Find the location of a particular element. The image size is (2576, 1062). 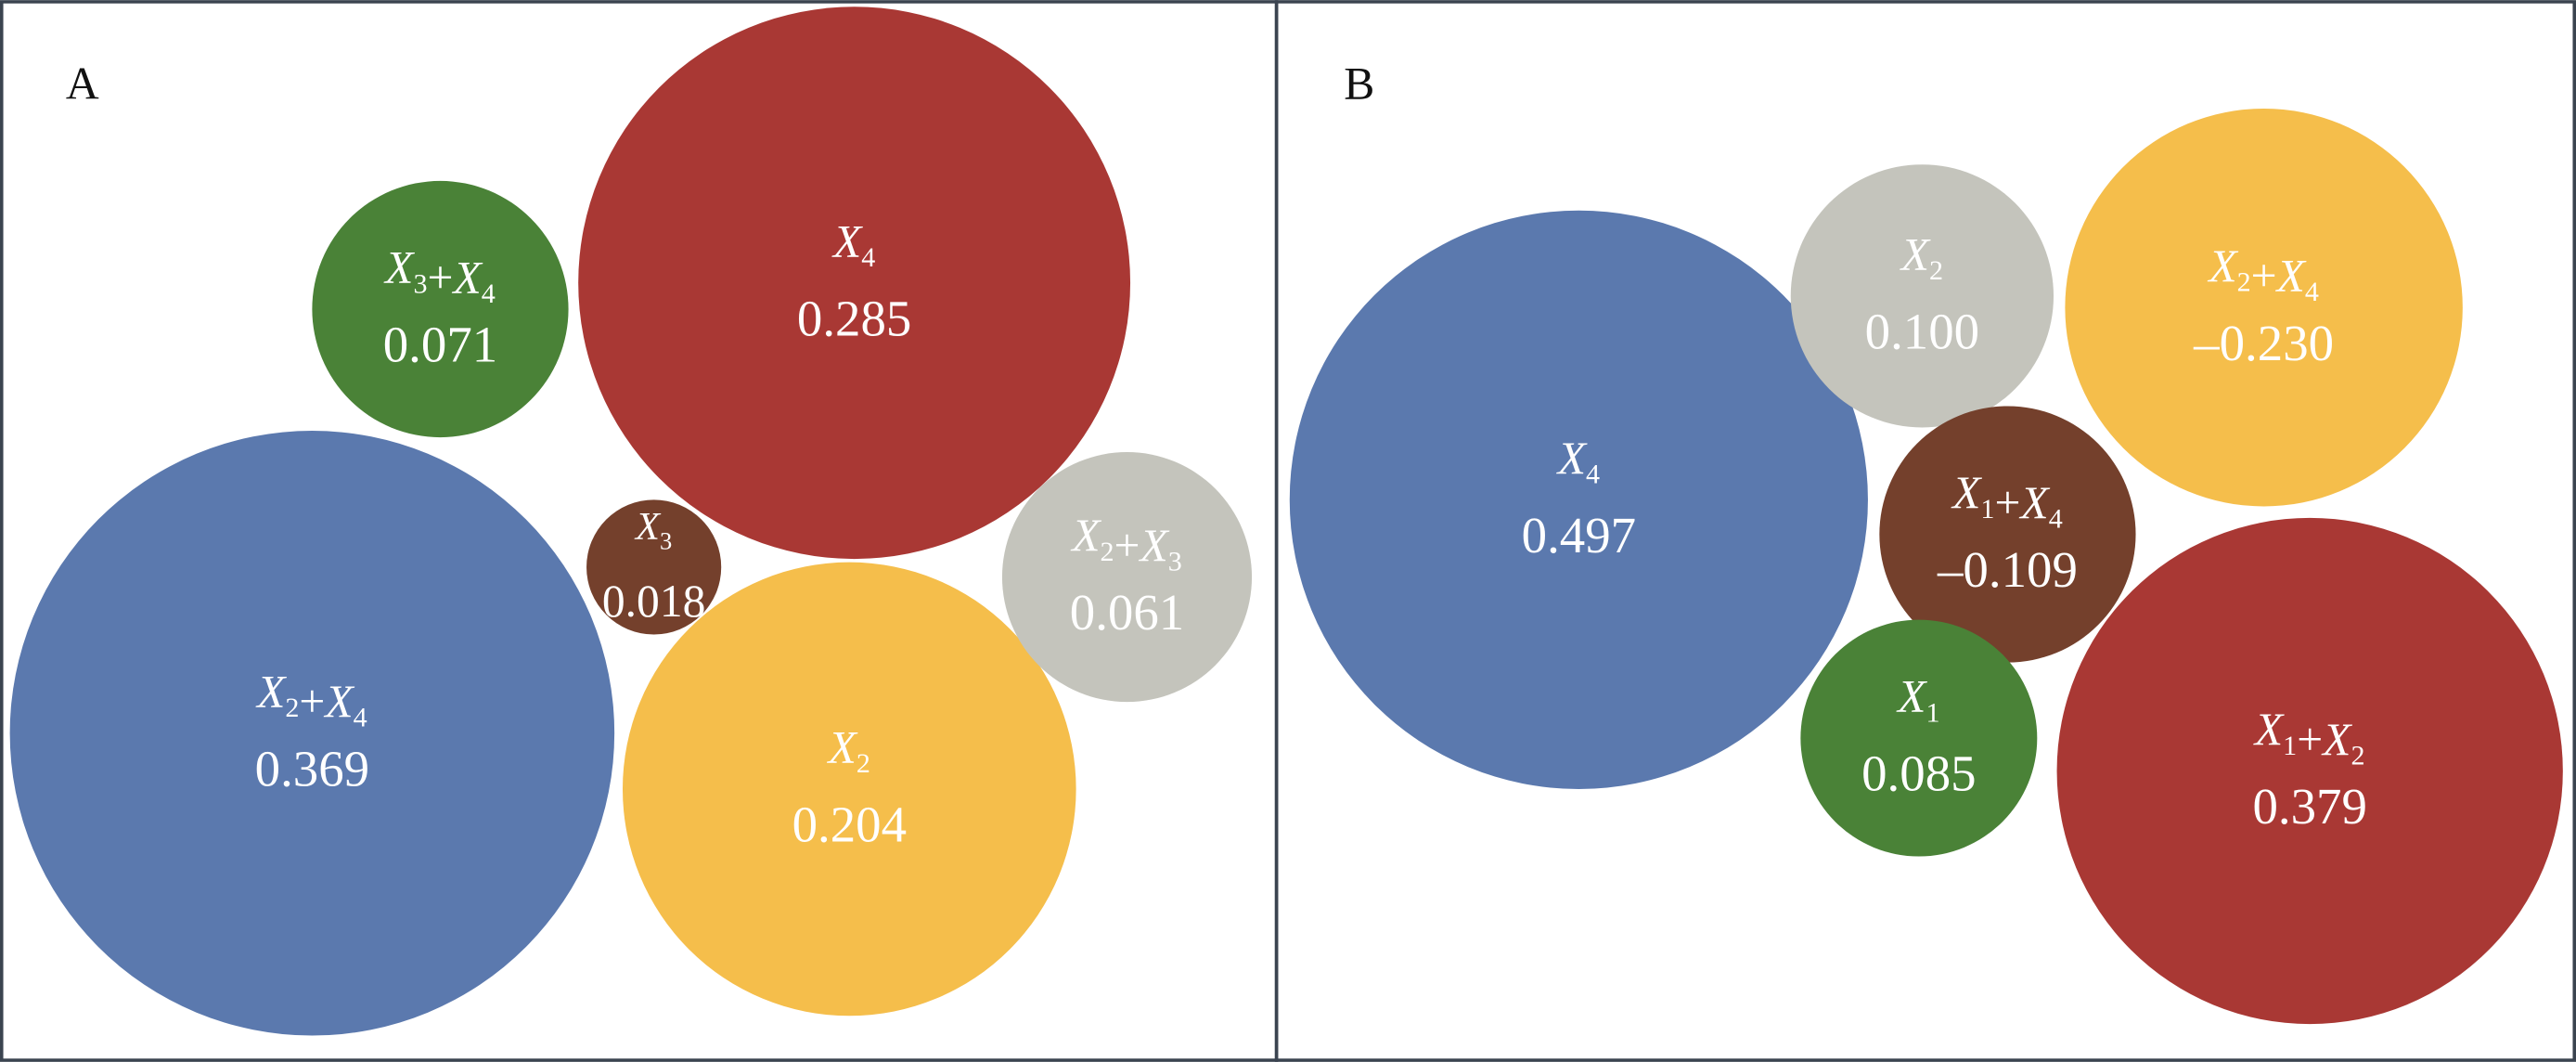

bubble-value-label: 0.100 is located at coordinates (1922, 331).